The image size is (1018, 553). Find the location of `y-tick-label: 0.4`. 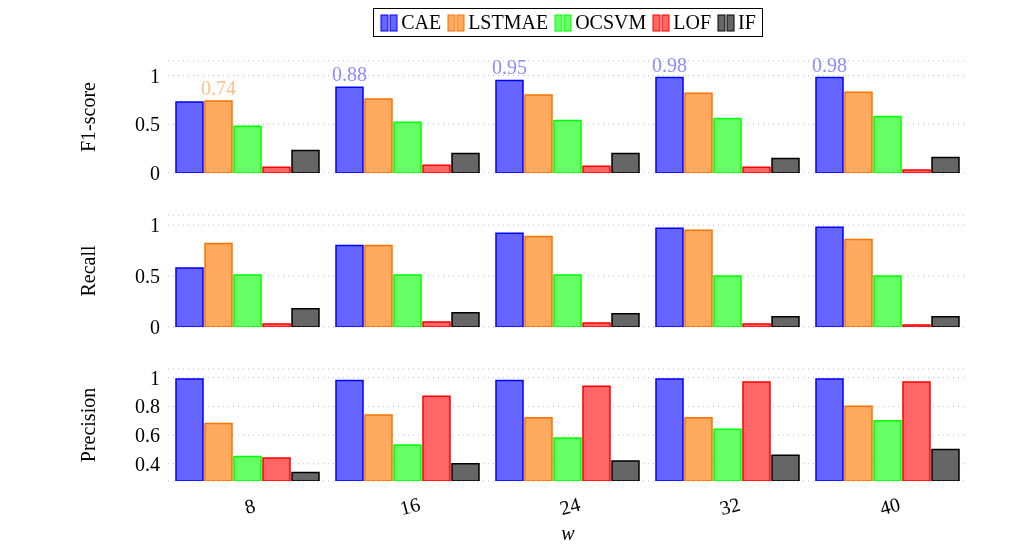

y-tick-label: 0.4 is located at coordinates (147, 463).